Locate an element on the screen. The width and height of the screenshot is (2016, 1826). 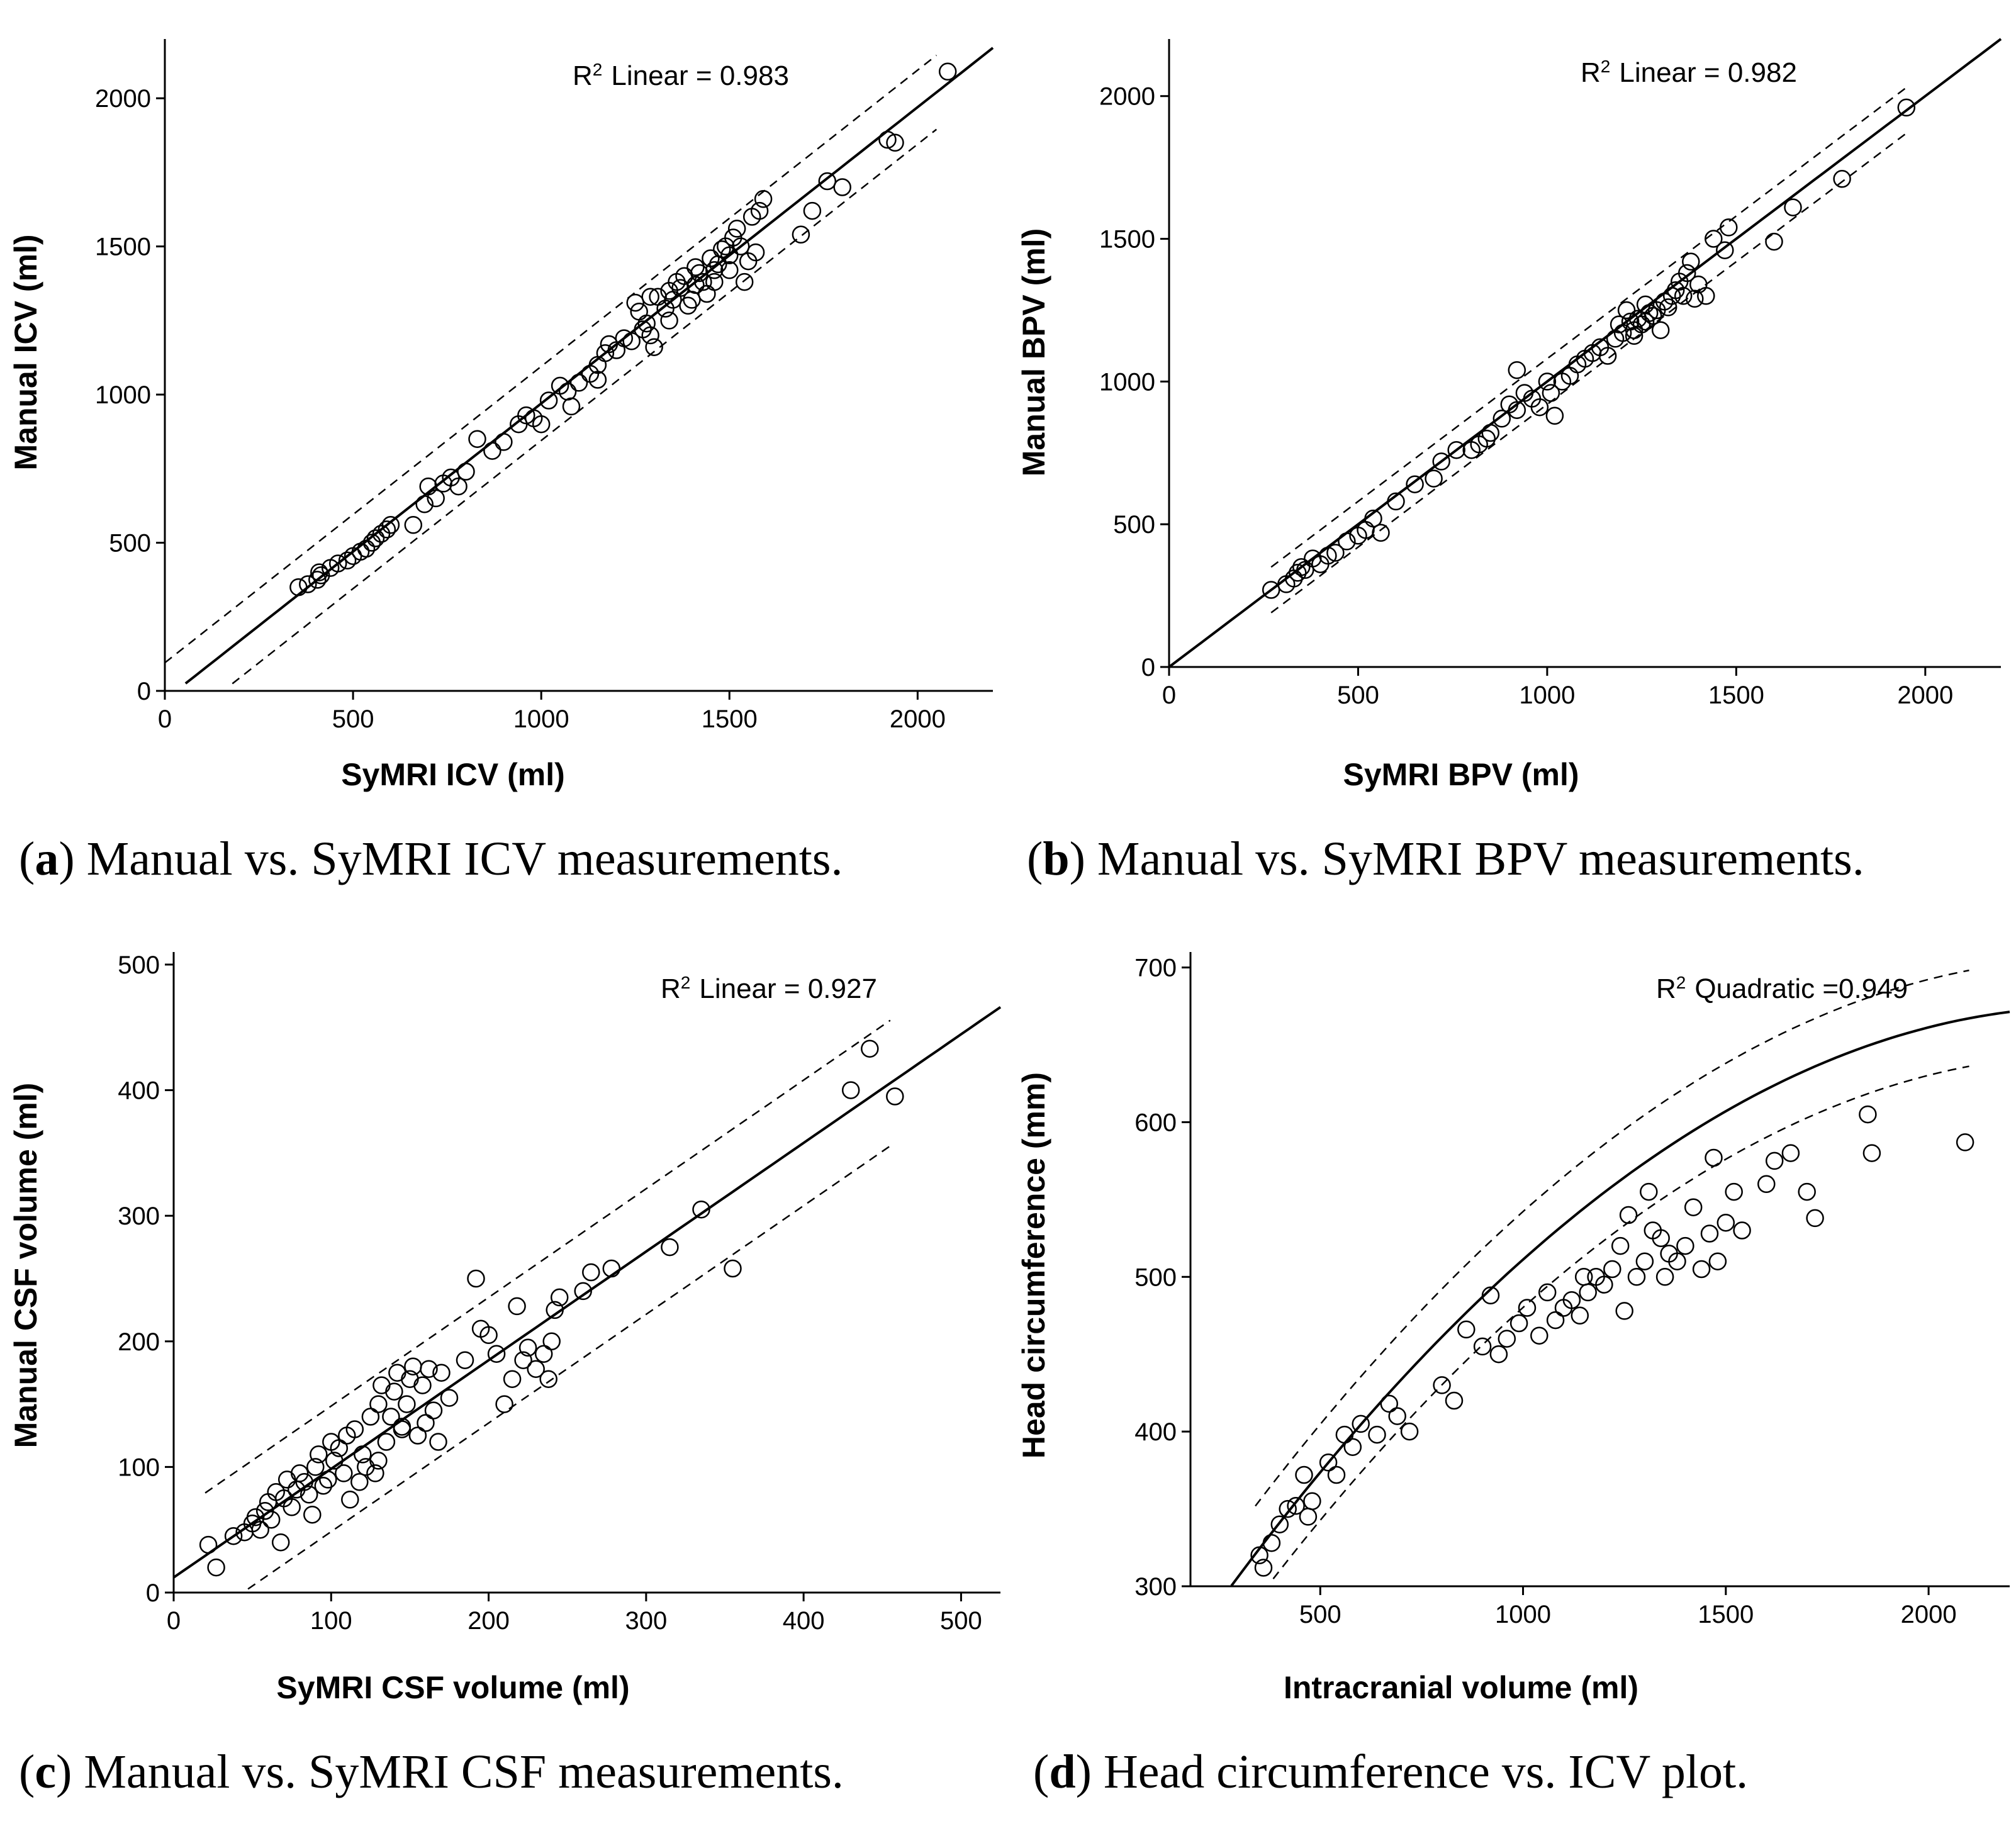
y-axis-label: Head circumference (mm) is located at coordinates (1033, 1265).